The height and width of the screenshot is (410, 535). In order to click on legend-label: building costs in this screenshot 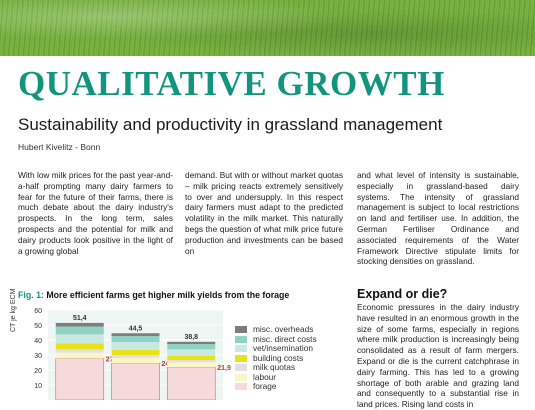, I will do `click(278, 357)`.